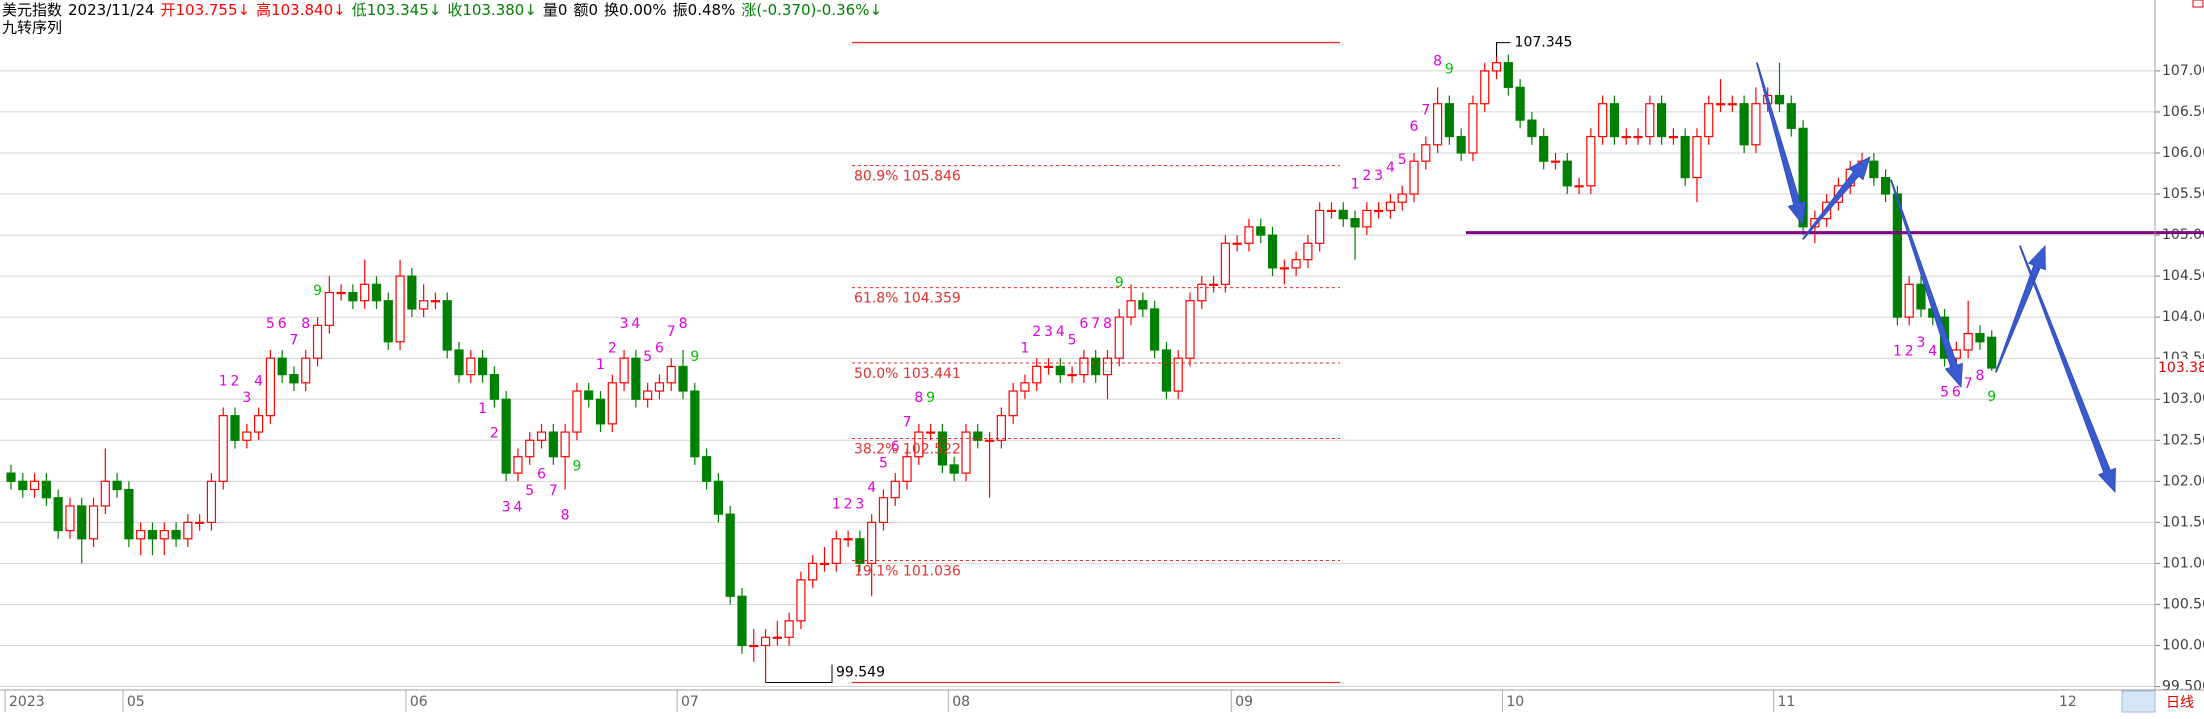 This screenshot has width=2204, height=719. What do you see at coordinates (799, 674) in the screenshot?
I see `low-pointer` at bounding box center [799, 674].